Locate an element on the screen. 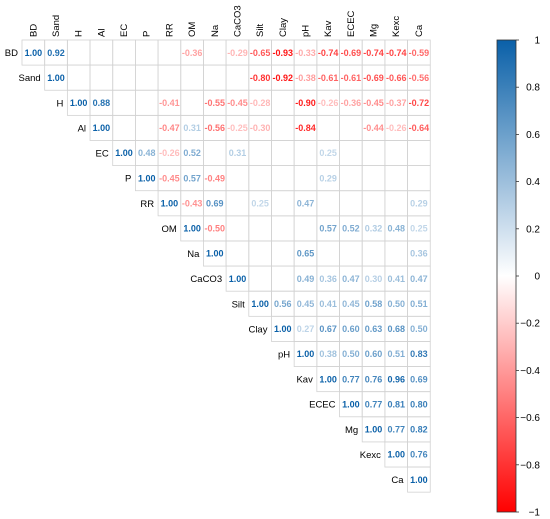  column-label: Kav is located at coordinates (328, 28).